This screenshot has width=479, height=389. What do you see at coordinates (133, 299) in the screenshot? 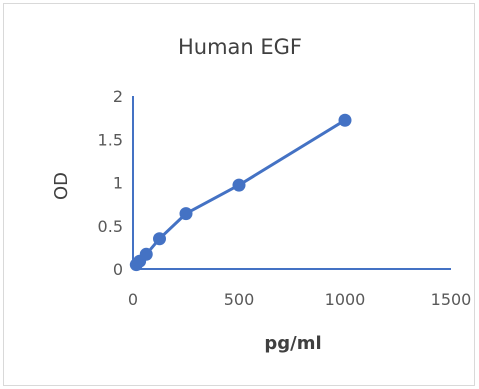
I see `x-tick-label: 0` at bounding box center [133, 299].